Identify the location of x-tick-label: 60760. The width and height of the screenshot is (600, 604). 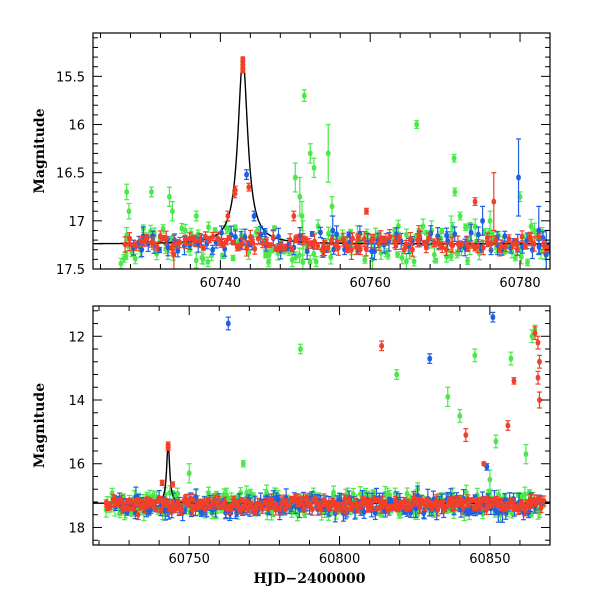
(370, 283).